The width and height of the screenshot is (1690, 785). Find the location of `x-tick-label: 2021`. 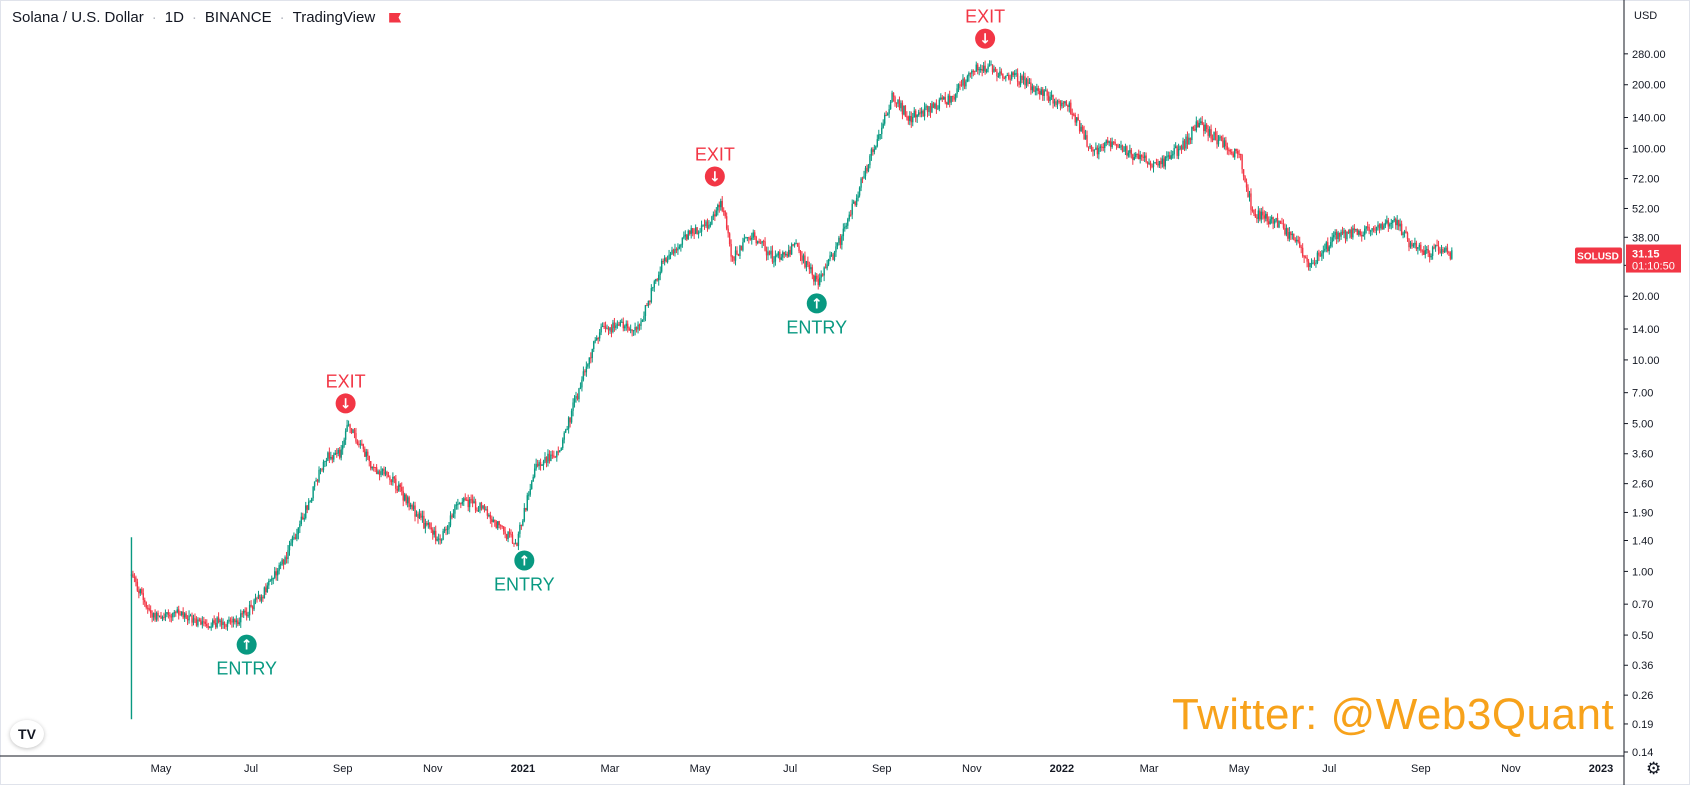

x-tick-label: 2021 is located at coordinates (523, 769).